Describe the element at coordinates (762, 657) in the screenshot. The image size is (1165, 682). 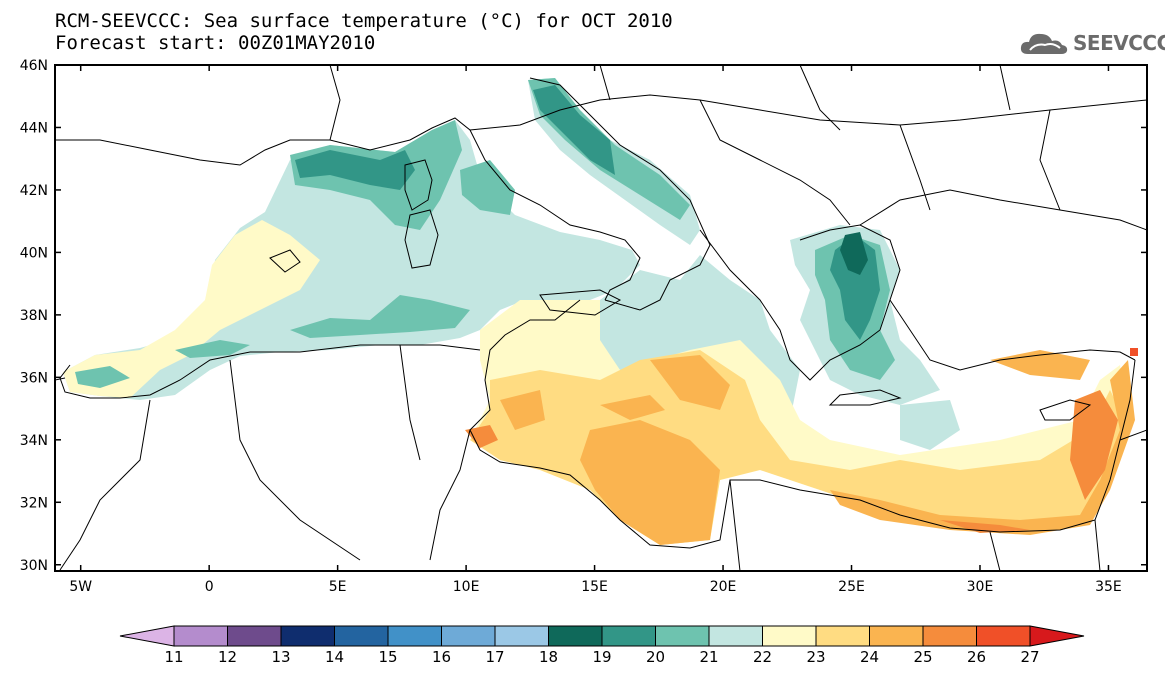
I see `colorbar-label: 22` at that location.